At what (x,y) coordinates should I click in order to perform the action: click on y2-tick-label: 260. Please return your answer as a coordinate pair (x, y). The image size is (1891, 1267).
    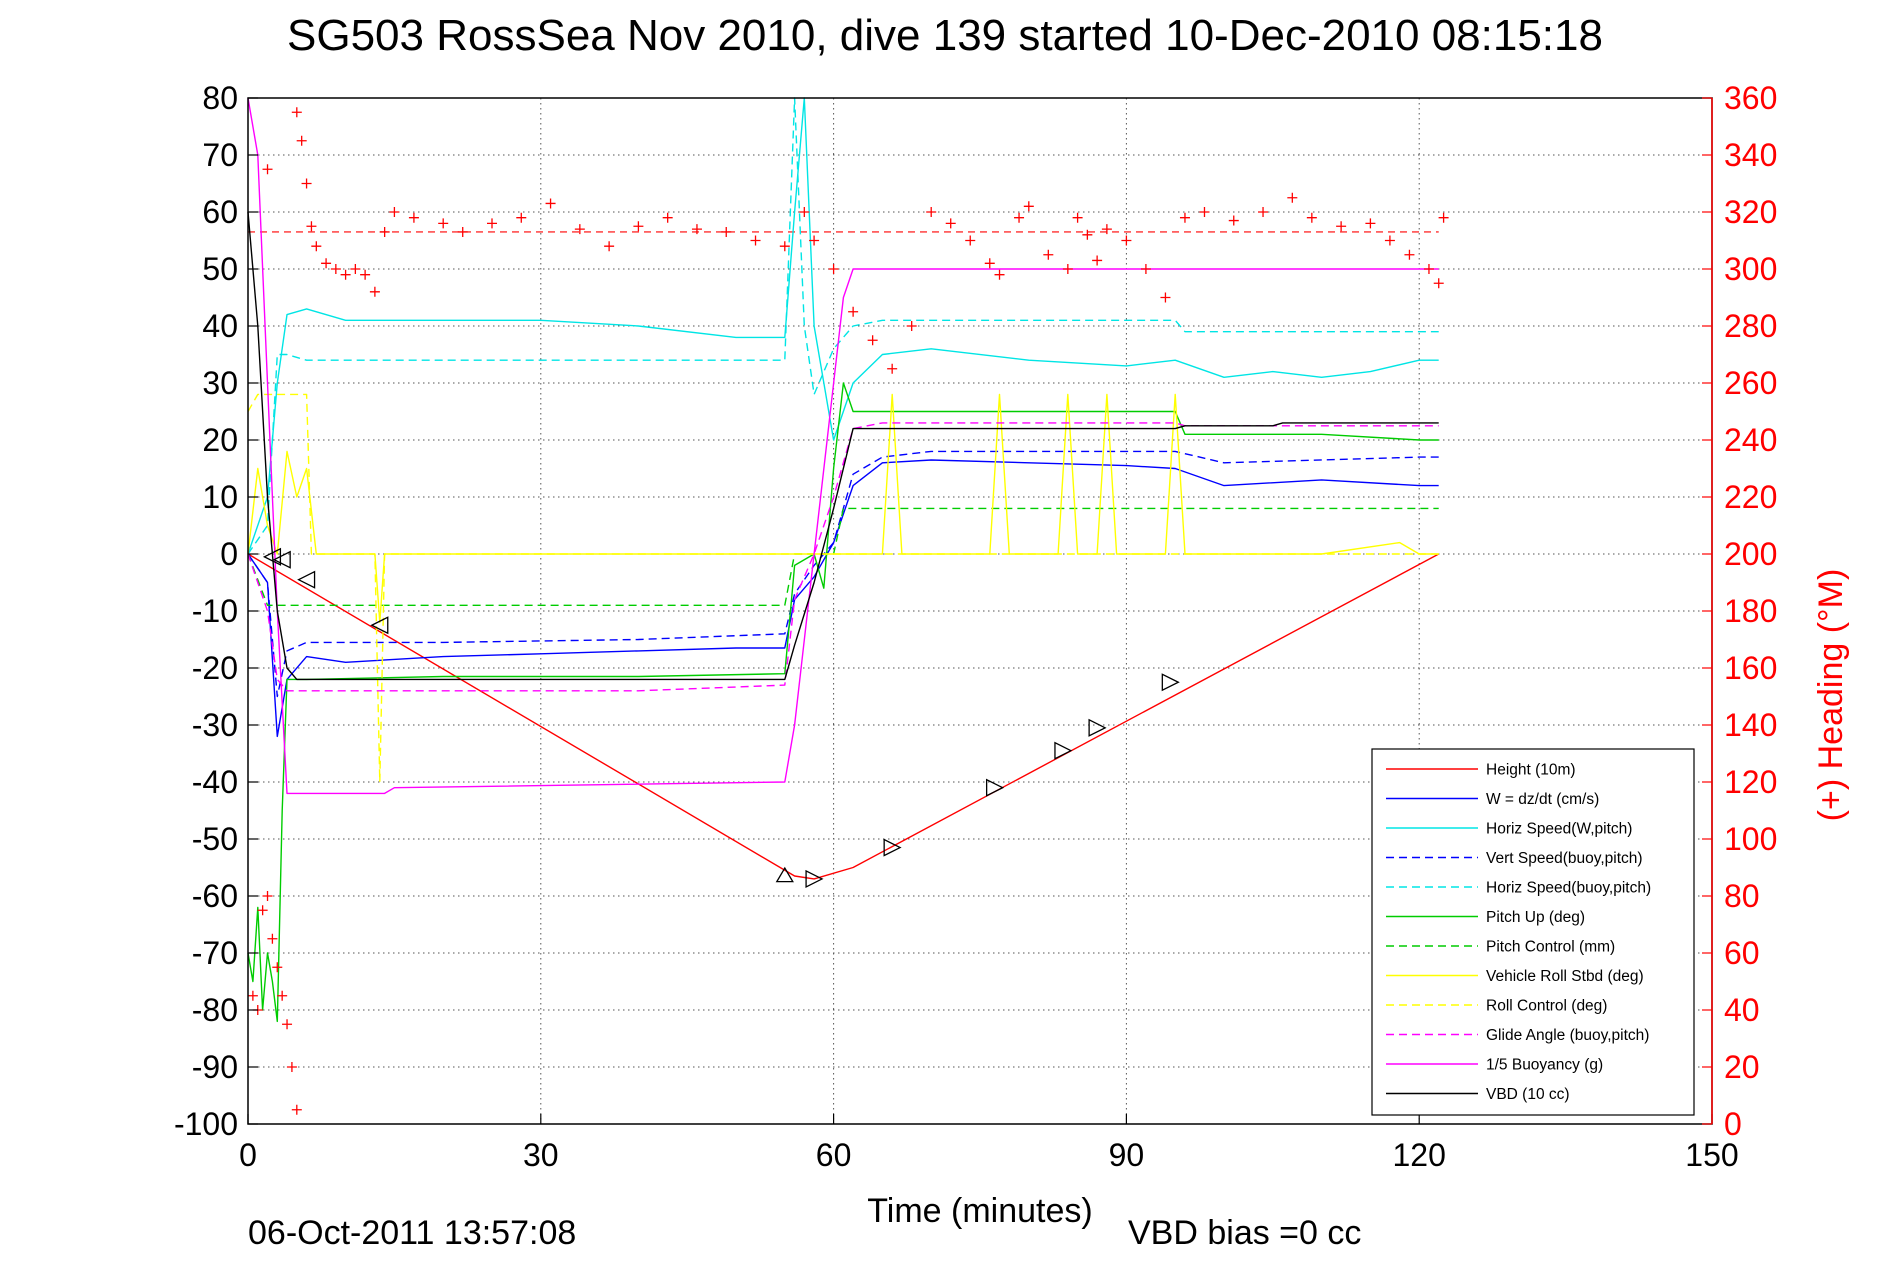
    Looking at the image, I should click on (1750, 383).